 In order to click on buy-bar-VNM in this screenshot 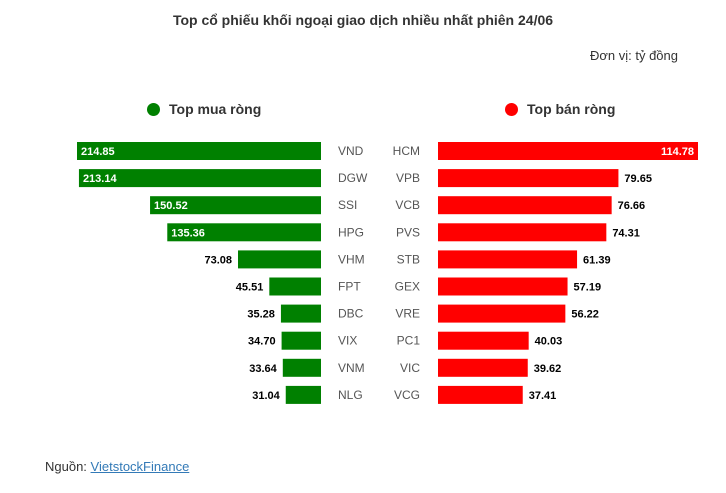, I will do `click(301, 367)`.